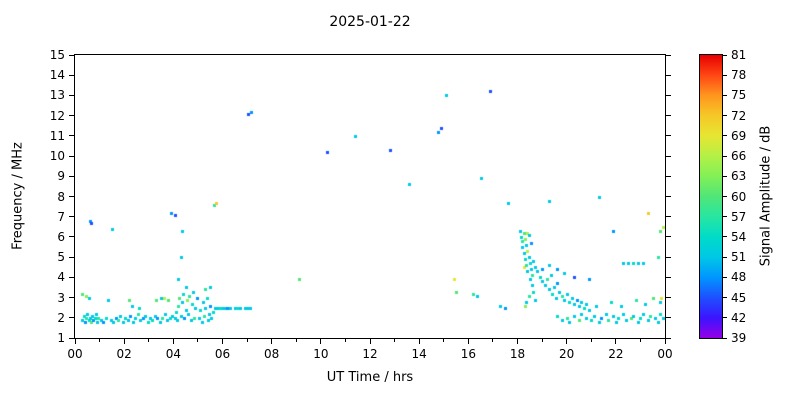 This screenshot has height=400, width=800. Describe the element at coordinates (18, 196) in the screenshot. I see `y-axis-label: Frequency / MHz` at that location.